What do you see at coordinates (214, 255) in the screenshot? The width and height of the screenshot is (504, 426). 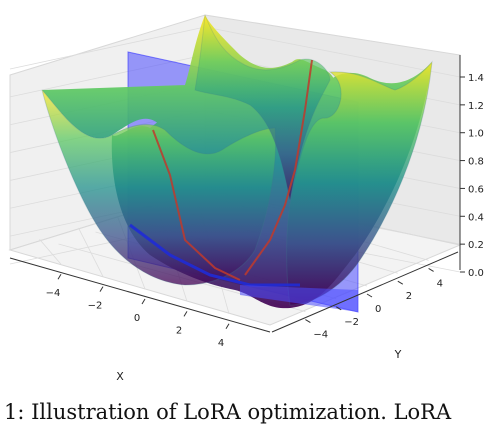 I see `plane-path` at bounding box center [214, 255].